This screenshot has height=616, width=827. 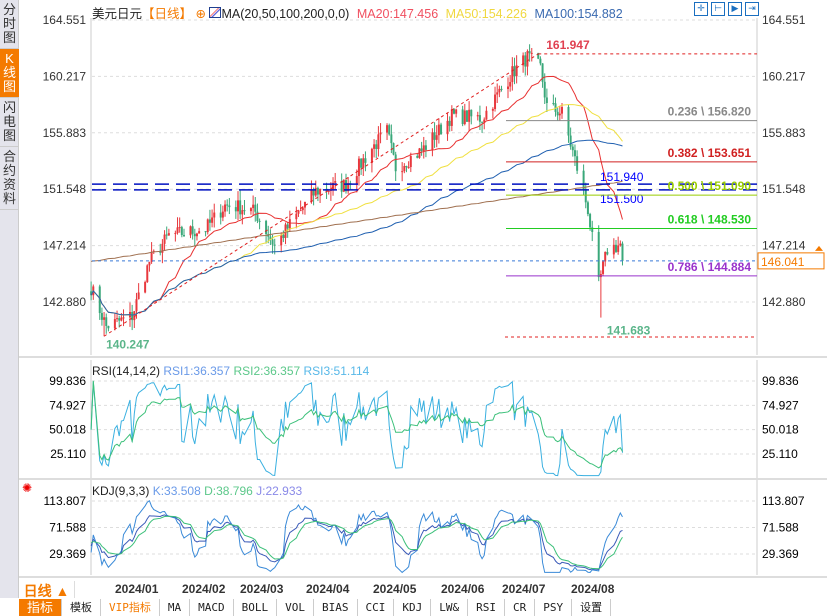 I want to click on rsi1-line, so click(x=356, y=428).